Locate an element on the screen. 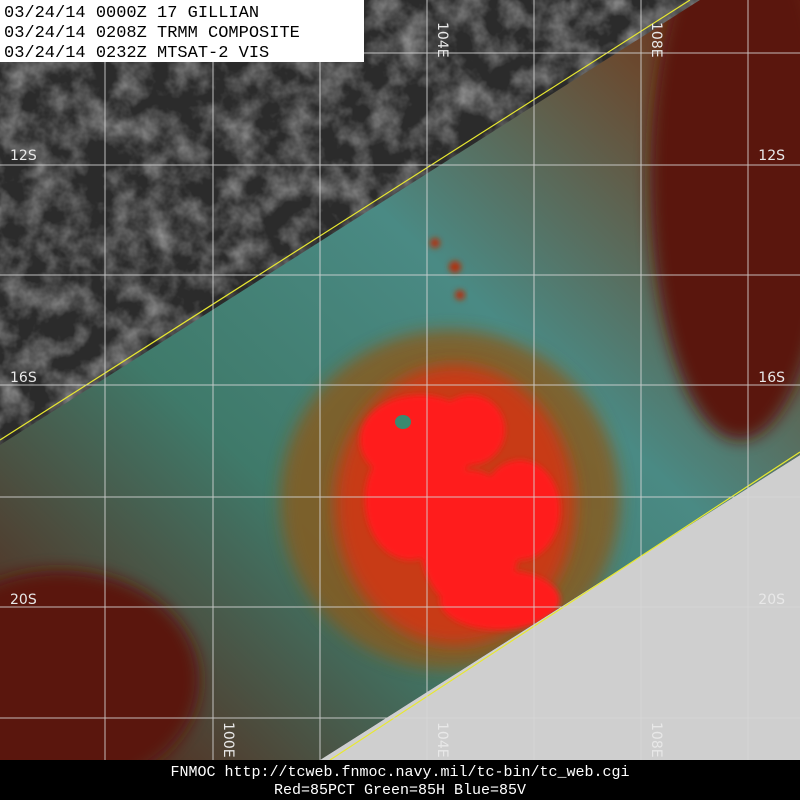  header-box is located at coordinates (182, 31).